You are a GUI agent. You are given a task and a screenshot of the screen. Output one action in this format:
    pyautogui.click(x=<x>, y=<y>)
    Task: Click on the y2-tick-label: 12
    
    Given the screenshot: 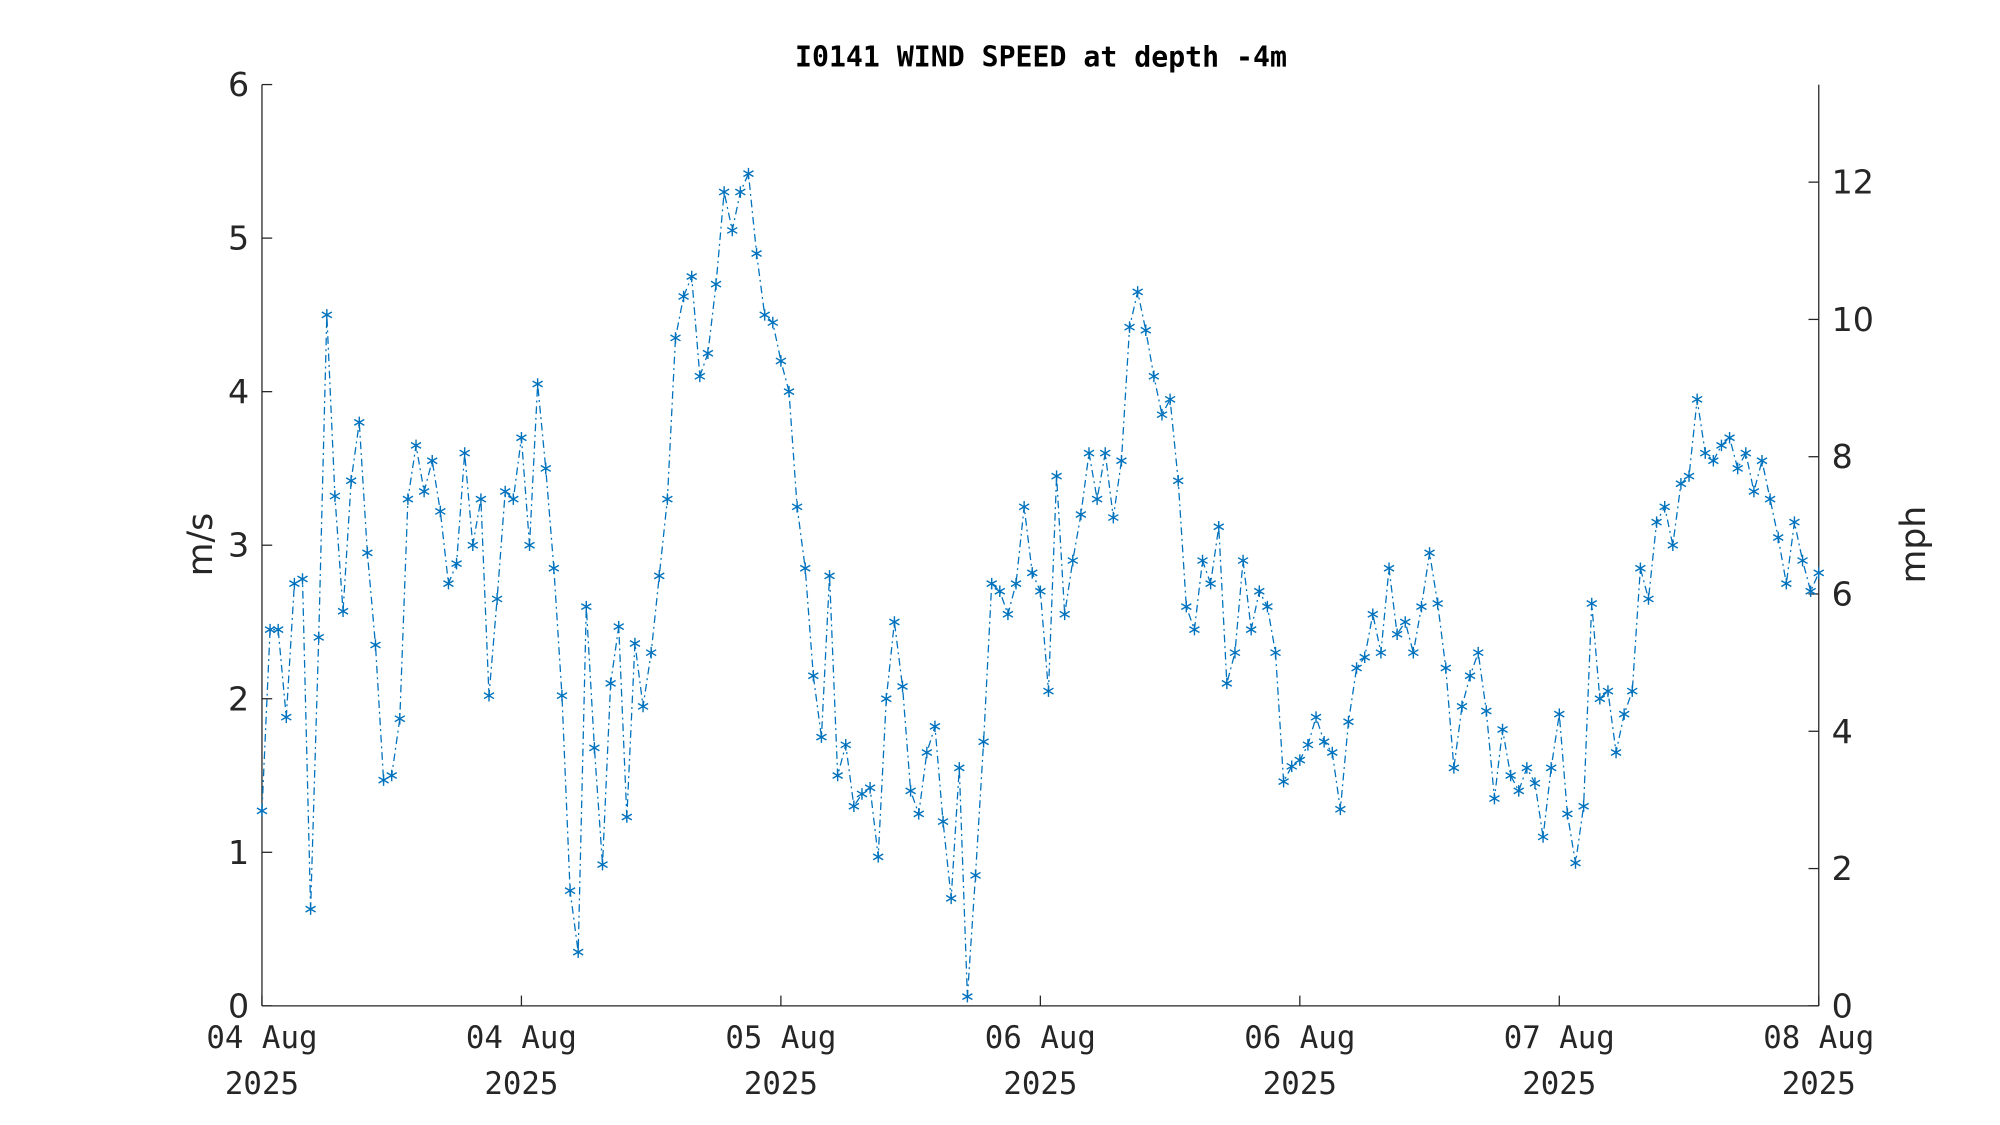 What is the action you would take?
    pyautogui.click(x=1853, y=182)
    